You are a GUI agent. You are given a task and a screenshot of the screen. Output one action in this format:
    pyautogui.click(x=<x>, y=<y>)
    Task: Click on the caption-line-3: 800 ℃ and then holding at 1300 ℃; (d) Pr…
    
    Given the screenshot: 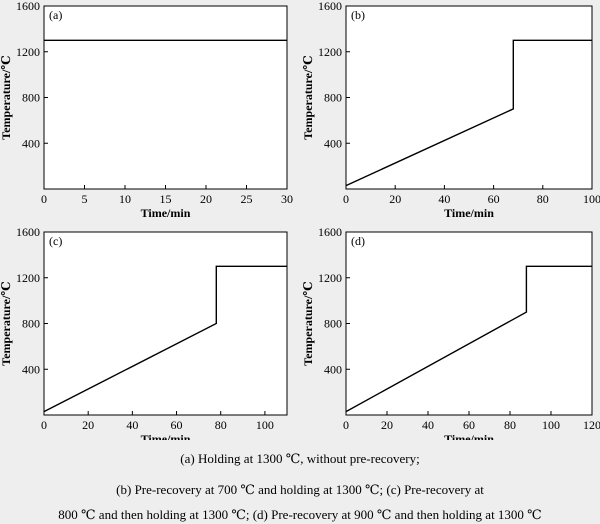 What is the action you would take?
    pyautogui.click(x=300, y=514)
    